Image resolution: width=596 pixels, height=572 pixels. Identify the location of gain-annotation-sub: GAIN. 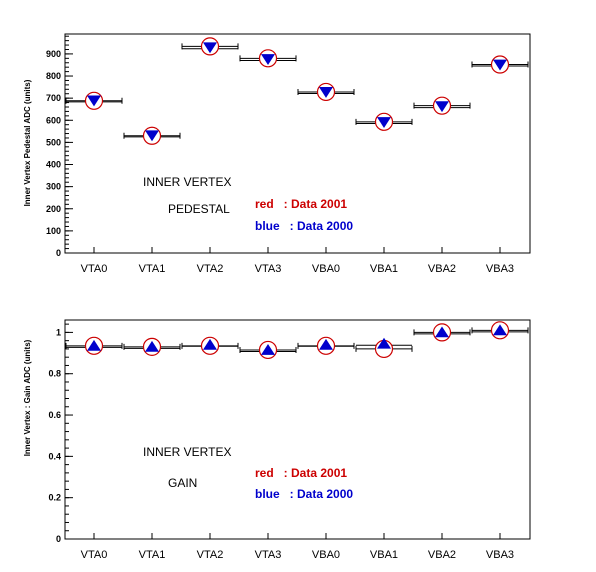
(182, 483).